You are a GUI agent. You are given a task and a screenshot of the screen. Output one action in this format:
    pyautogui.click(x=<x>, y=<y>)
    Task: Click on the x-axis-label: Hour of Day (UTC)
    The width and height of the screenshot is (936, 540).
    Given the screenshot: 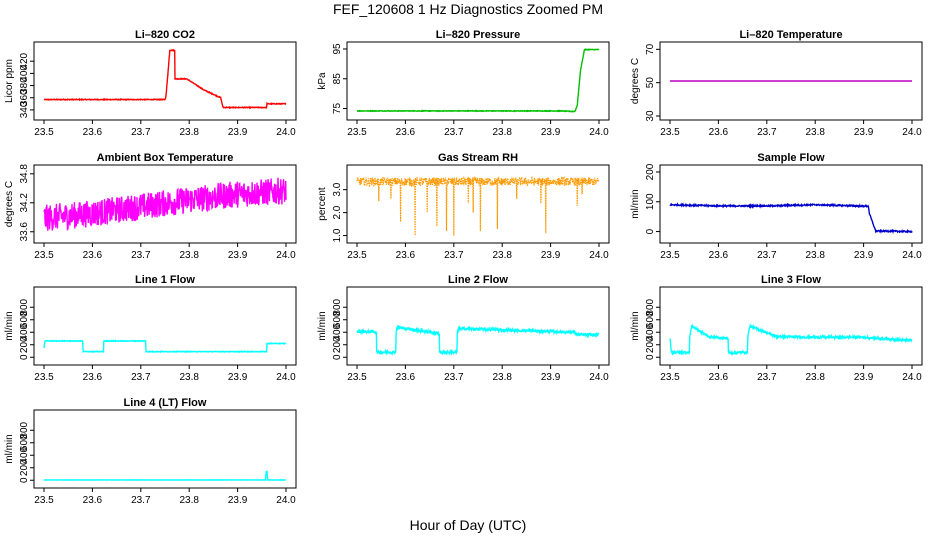 What is the action you would take?
    pyautogui.click(x=468, y=525)
    